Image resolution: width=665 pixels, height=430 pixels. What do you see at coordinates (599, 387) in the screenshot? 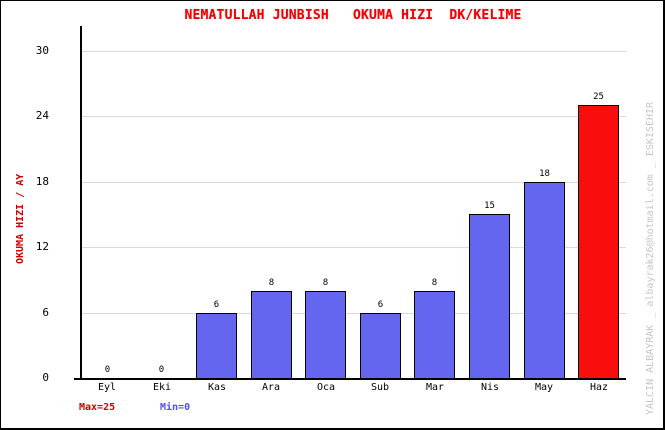
I see `x-tick-label: Haz` at bounding box center [599, 387].